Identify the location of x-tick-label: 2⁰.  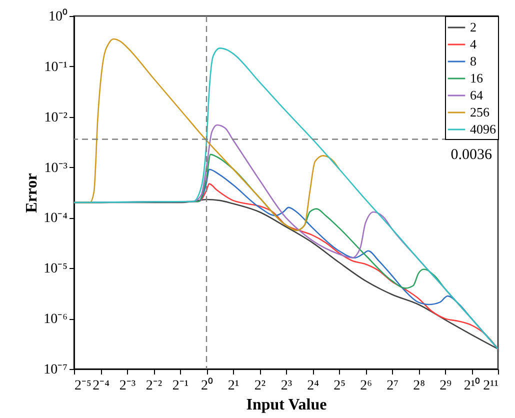
(207, 386).